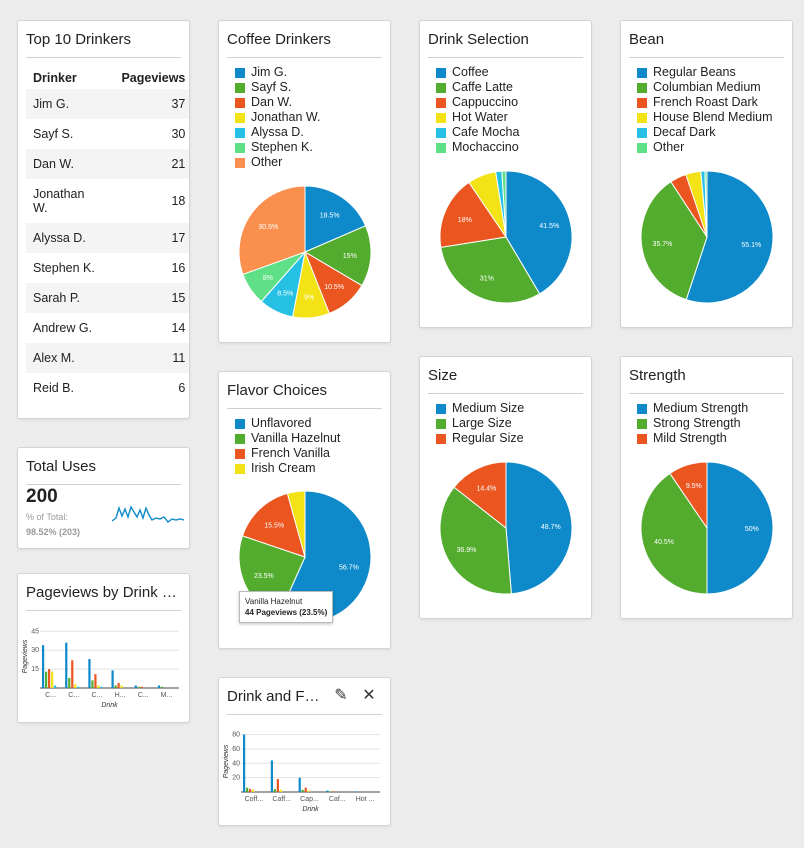  I want to click on pie-slice-caffe-latte, so click(490, 270).